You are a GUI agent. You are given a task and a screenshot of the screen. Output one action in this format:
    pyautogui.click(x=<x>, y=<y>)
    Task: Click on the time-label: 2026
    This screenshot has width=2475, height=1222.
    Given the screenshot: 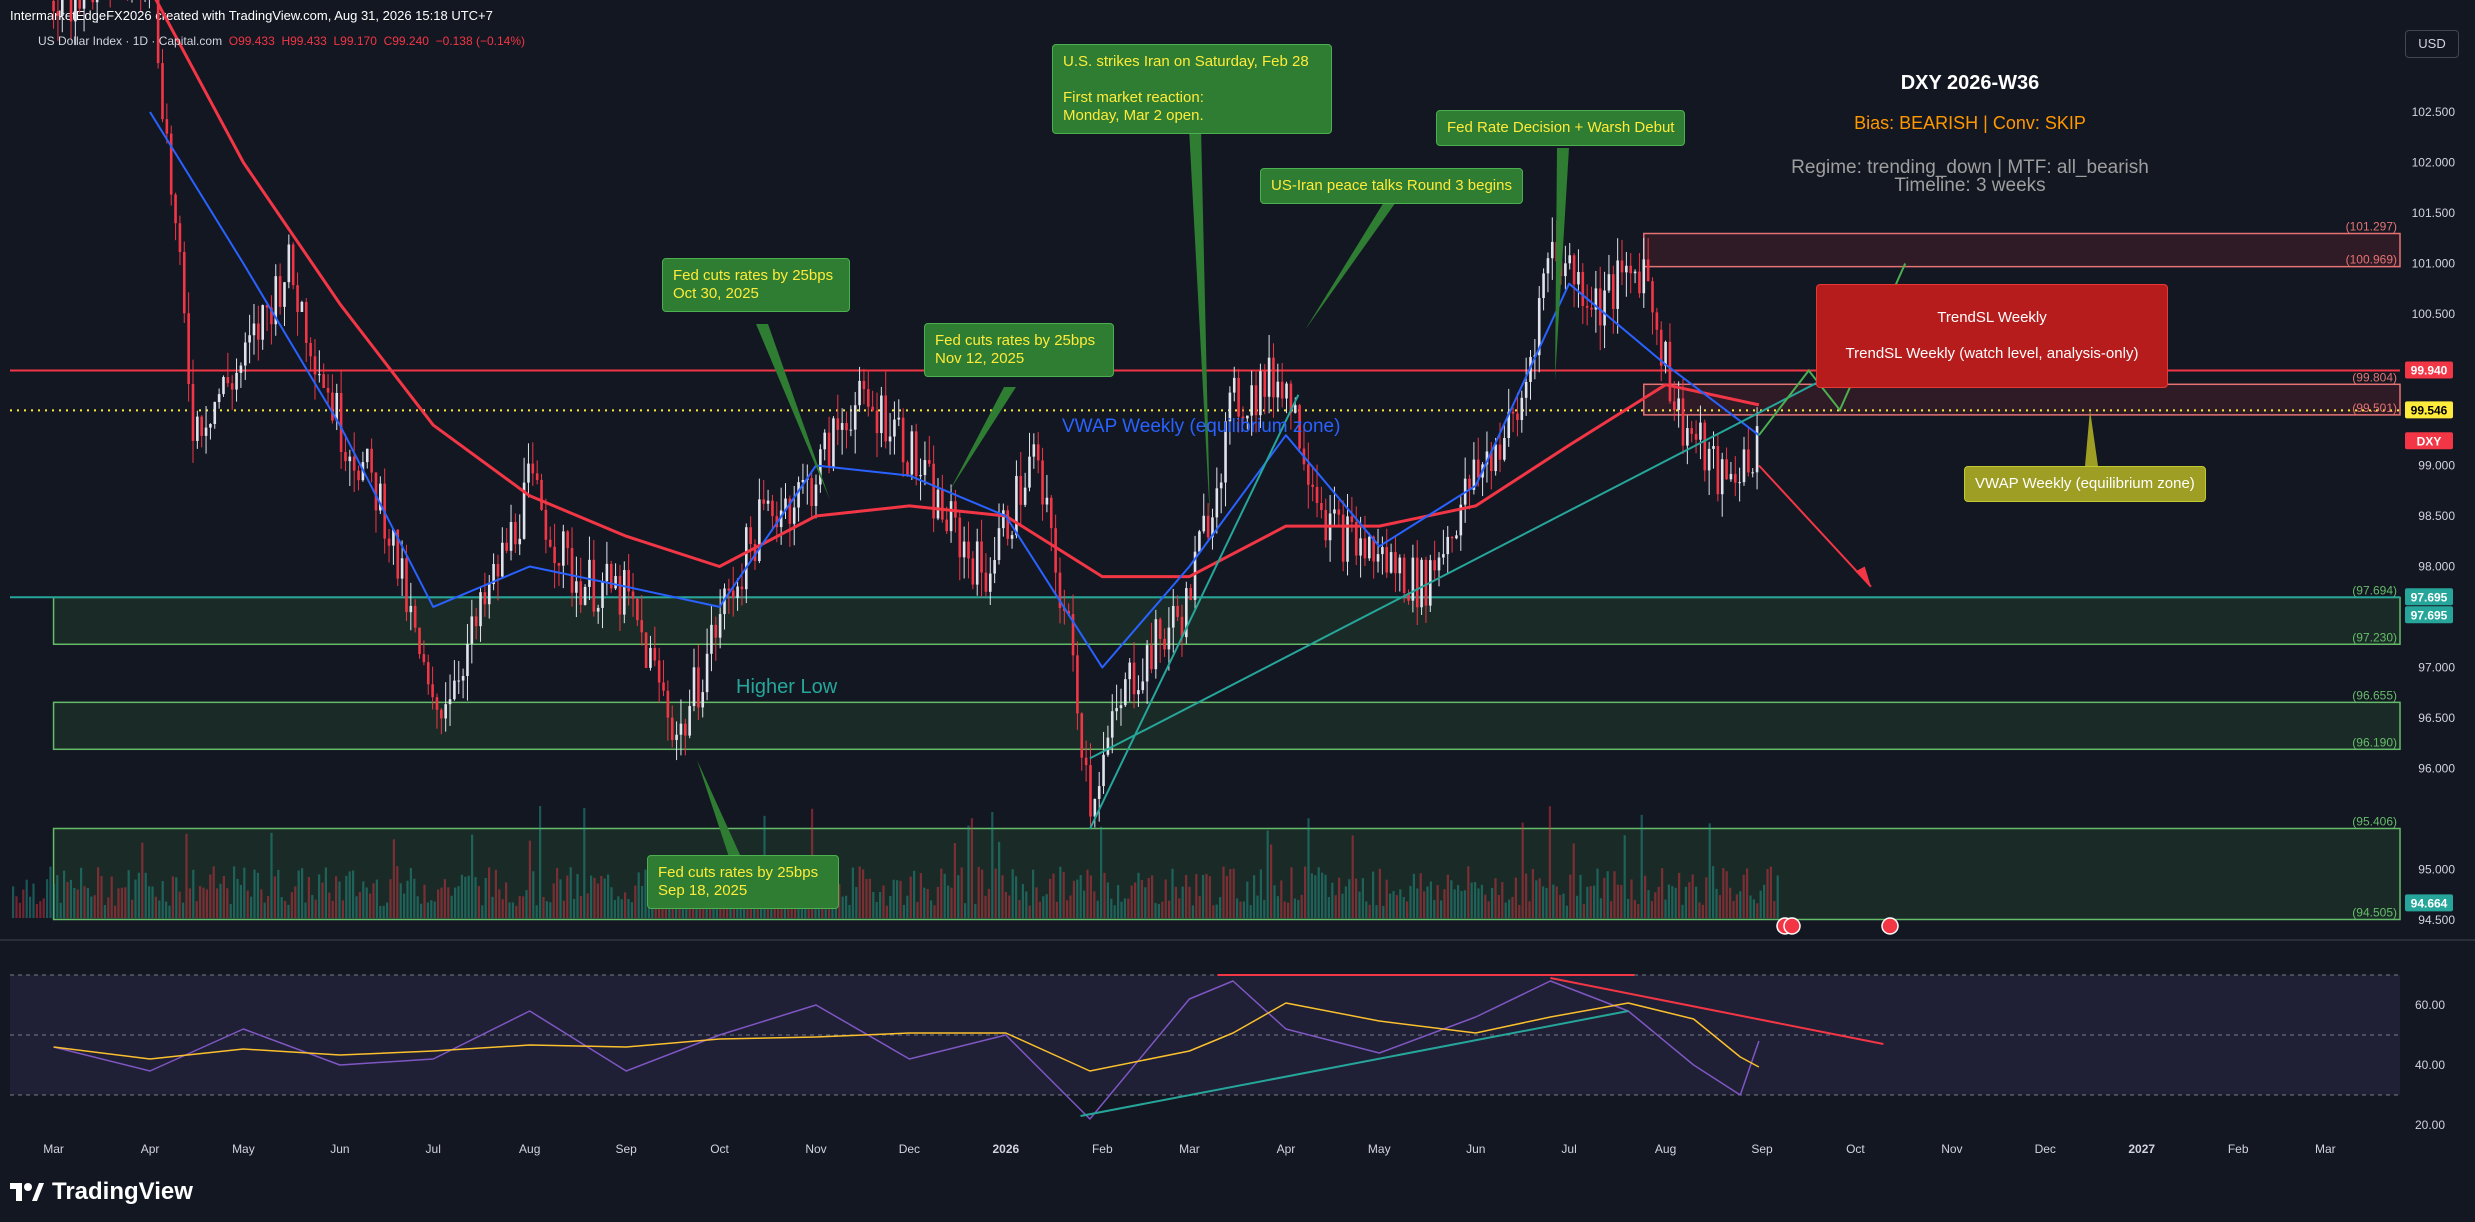 What is the action you would take?
    pyautogui.click(x=1005, y=1149)
    